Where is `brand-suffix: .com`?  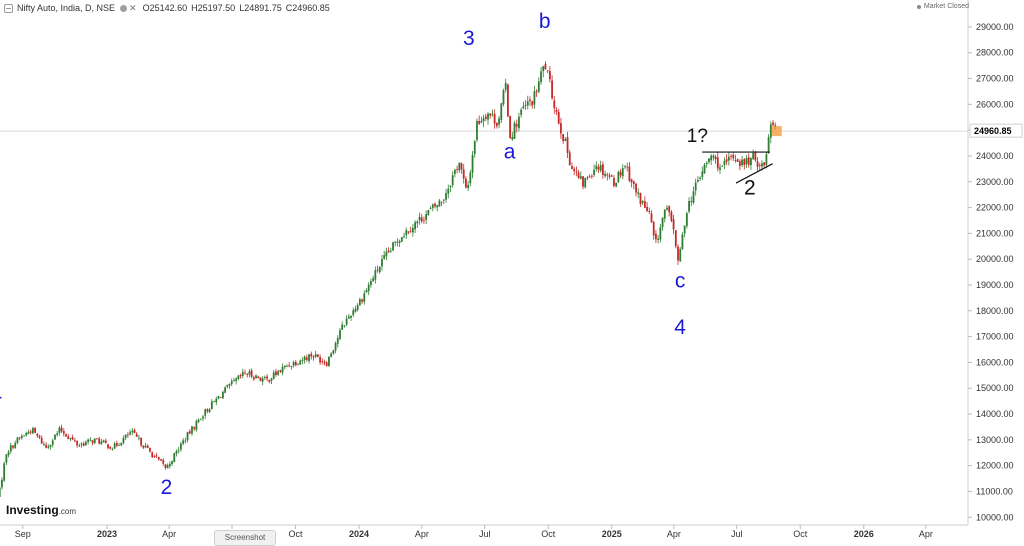
brand-suffix: .com is located at coordinates (67, 511).